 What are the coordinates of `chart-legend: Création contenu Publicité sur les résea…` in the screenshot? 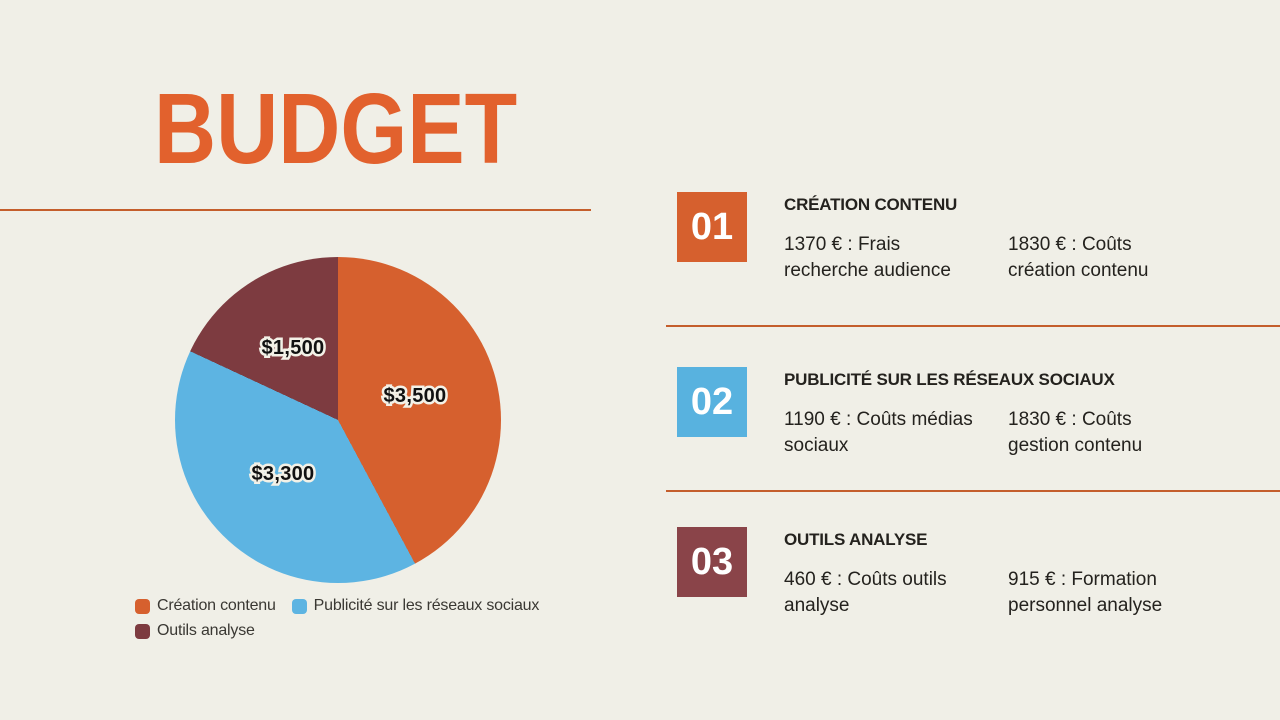 It's located at (365, 618).